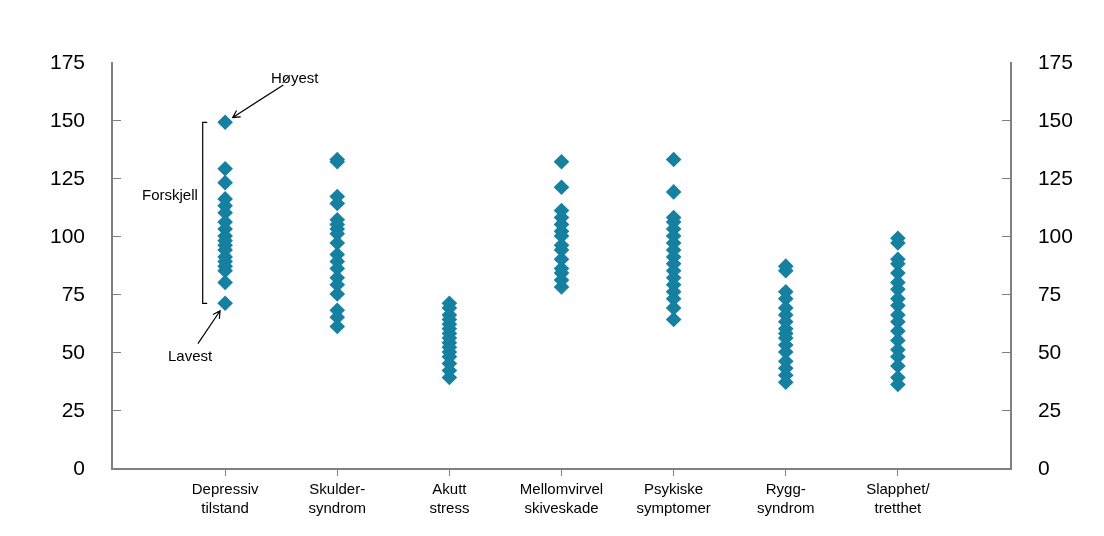 This screenshot has height=536, width=1104. What do you see at coordinates (73, 410) in the screenshot?
I see `y-tick-label: 25` at bounding box center [73, 410].